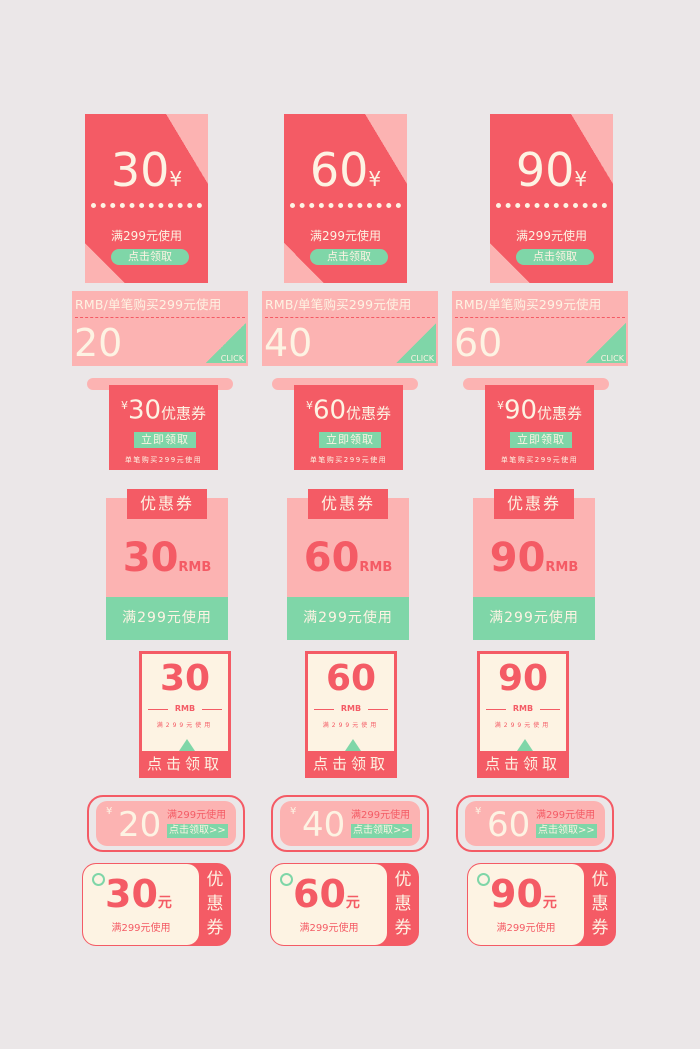  What do you see at coordinates (523, 678) in the screenshot?
I see `coupon-amount: 90` at bounding box center [523, 678].